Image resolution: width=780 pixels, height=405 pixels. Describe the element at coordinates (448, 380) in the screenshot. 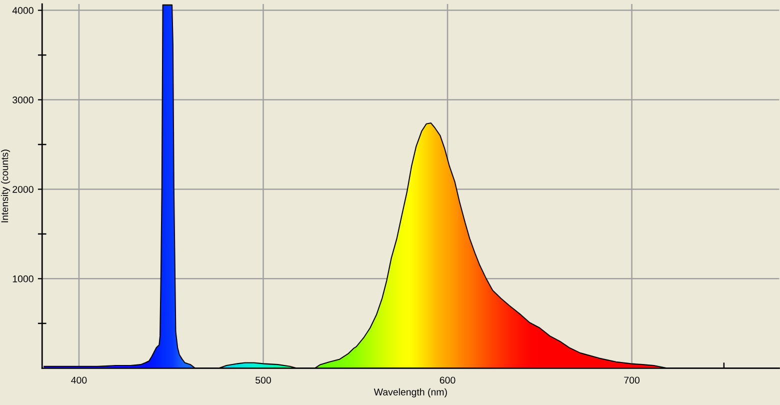

I see `x-tick-label: 600` at that location.